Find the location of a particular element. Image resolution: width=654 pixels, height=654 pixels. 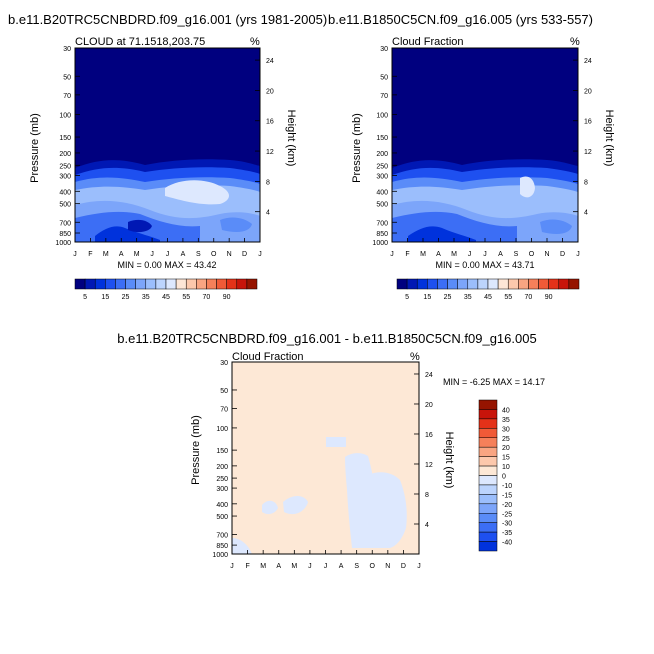

colorbar-label: -30 is located at coordinates (507, 524).